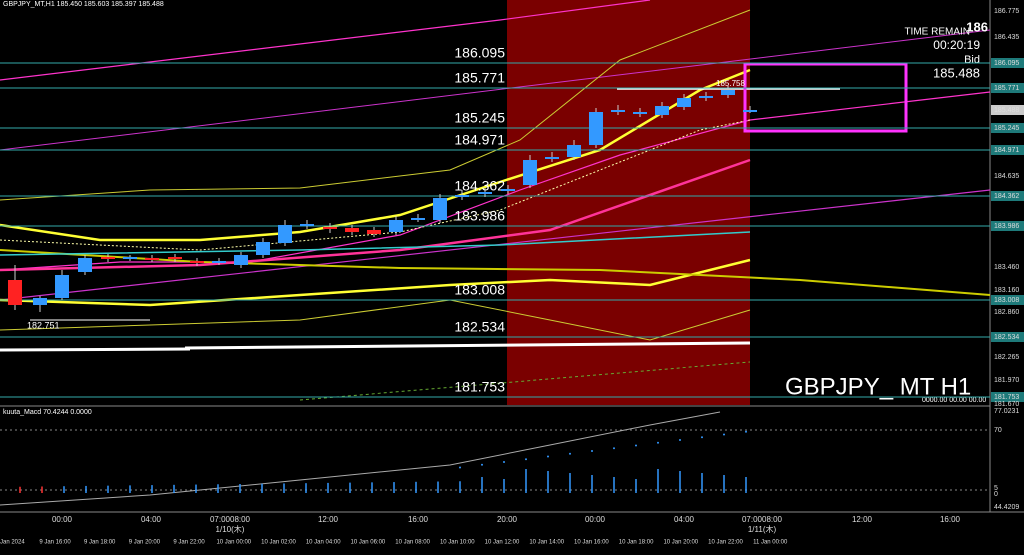  I want to click on price-axis-label: 185.488, so click(1006, 110).